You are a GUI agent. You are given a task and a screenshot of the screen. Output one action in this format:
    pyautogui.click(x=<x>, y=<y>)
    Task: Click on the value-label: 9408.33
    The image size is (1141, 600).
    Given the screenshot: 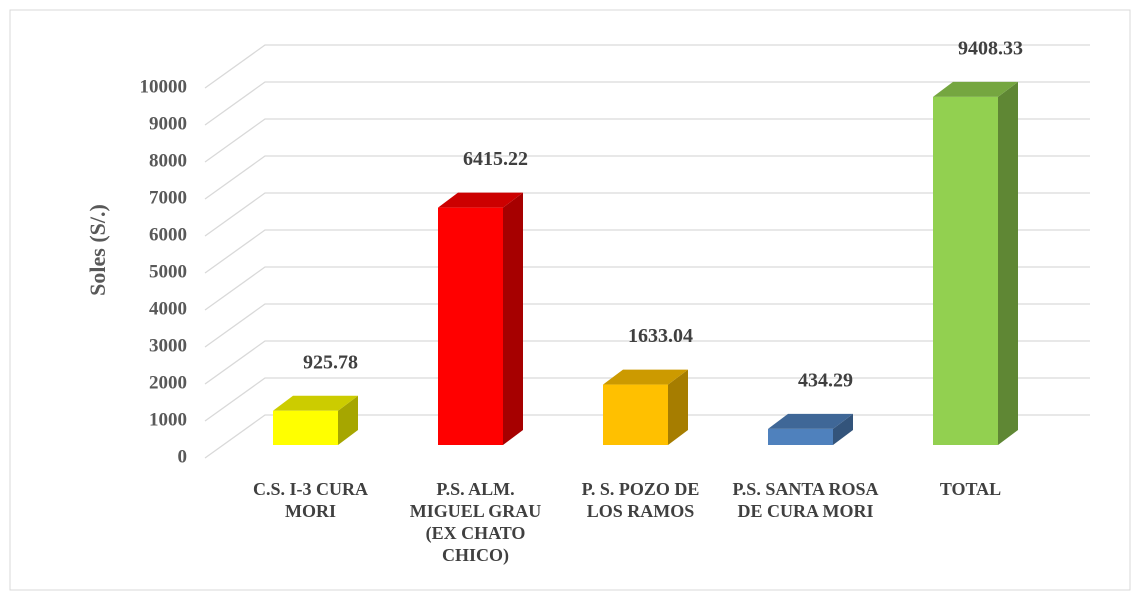 What is the action you would take?
    pyautogui.click(x=990, y=48)
    